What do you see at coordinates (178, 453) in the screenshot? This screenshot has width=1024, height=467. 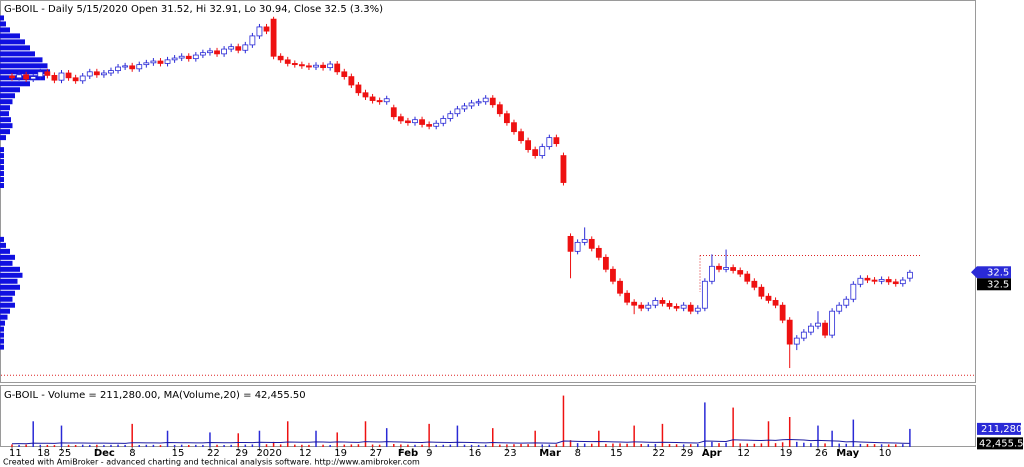 I see `x-tick-label: 15` at bounding box center [178, 453].